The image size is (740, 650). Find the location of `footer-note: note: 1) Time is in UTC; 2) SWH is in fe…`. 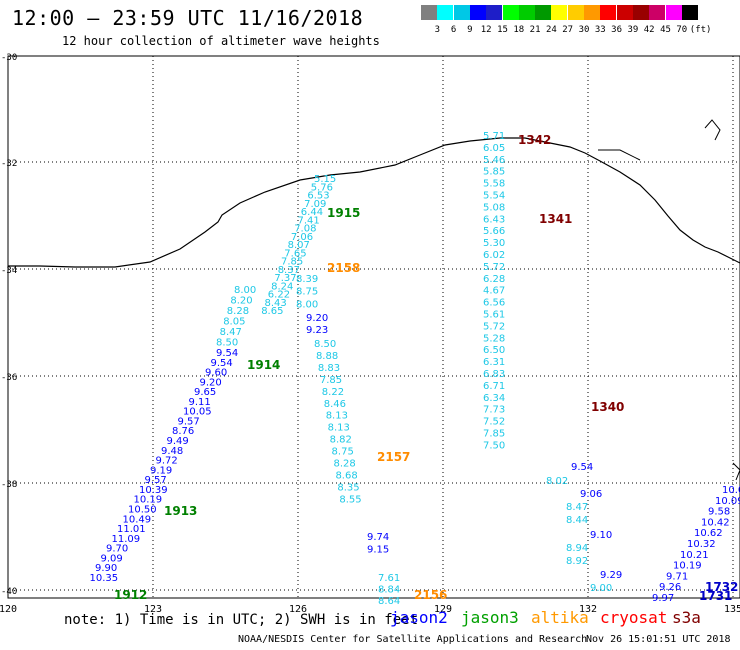

footer-note: note: 1) Time is in UTC; 2) SWH is in fe… is located at coordinates (241, 620).